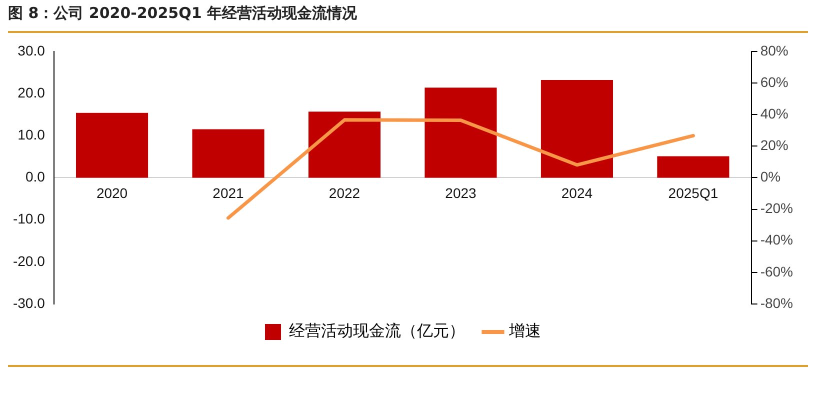 The width and height of the screenshot is (816, 395). I want to click on y2-tick-label: 40%, so click(774, 113).